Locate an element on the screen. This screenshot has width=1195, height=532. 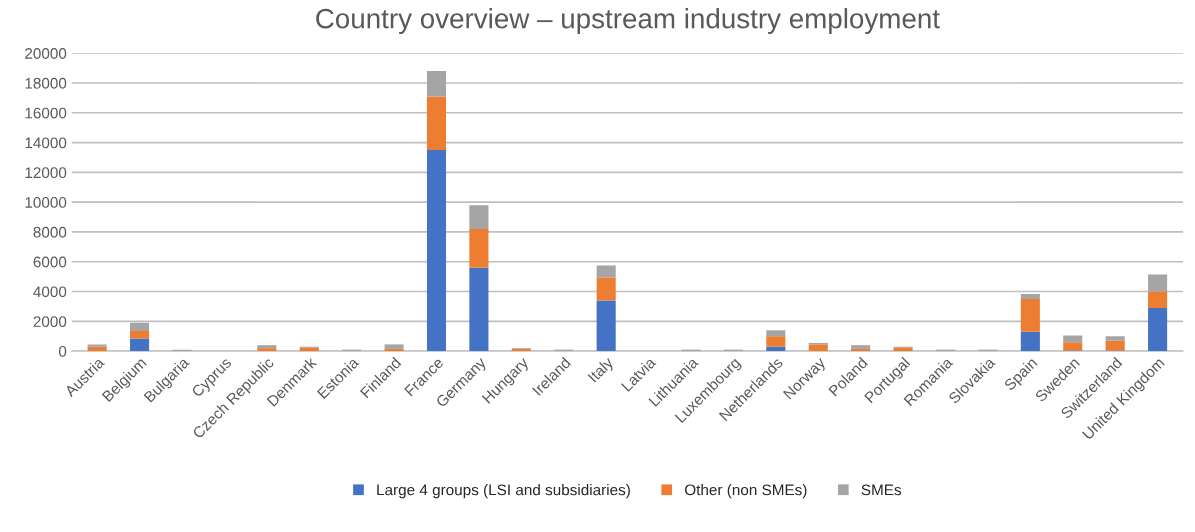
y-tick-label: 4000 is located at coordinates (50, 292).